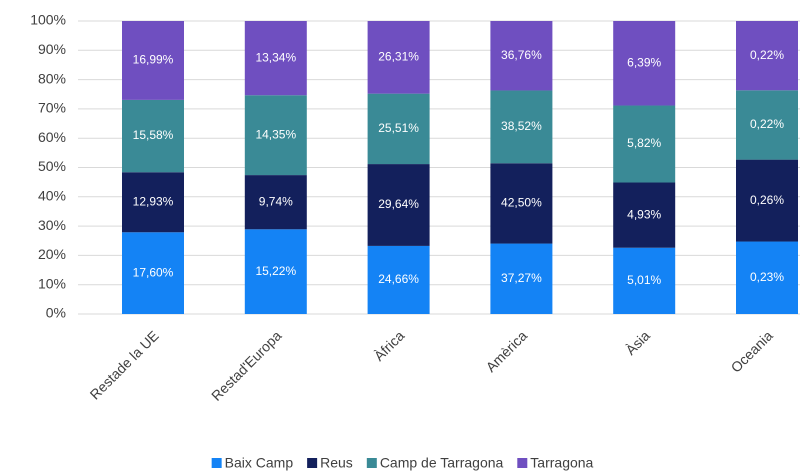  I want to click on data-label: 42,50%, so click(521, 203).